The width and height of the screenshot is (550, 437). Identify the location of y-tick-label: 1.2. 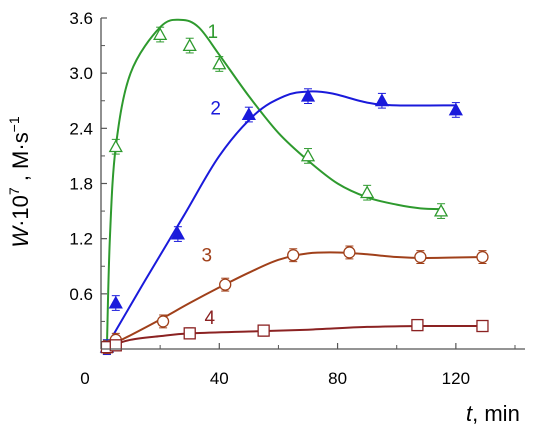
(81, 239).